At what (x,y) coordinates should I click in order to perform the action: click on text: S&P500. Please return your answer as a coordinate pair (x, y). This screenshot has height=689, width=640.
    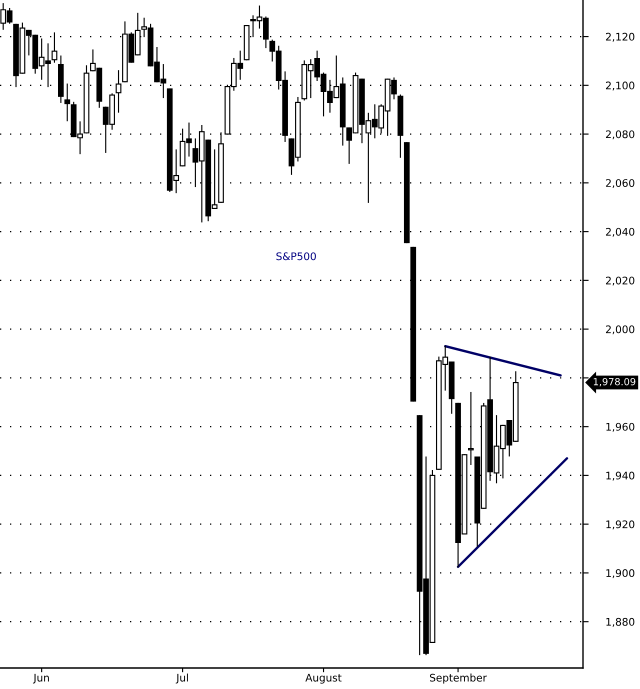
    Looking at the image, I should click on (296, 256).